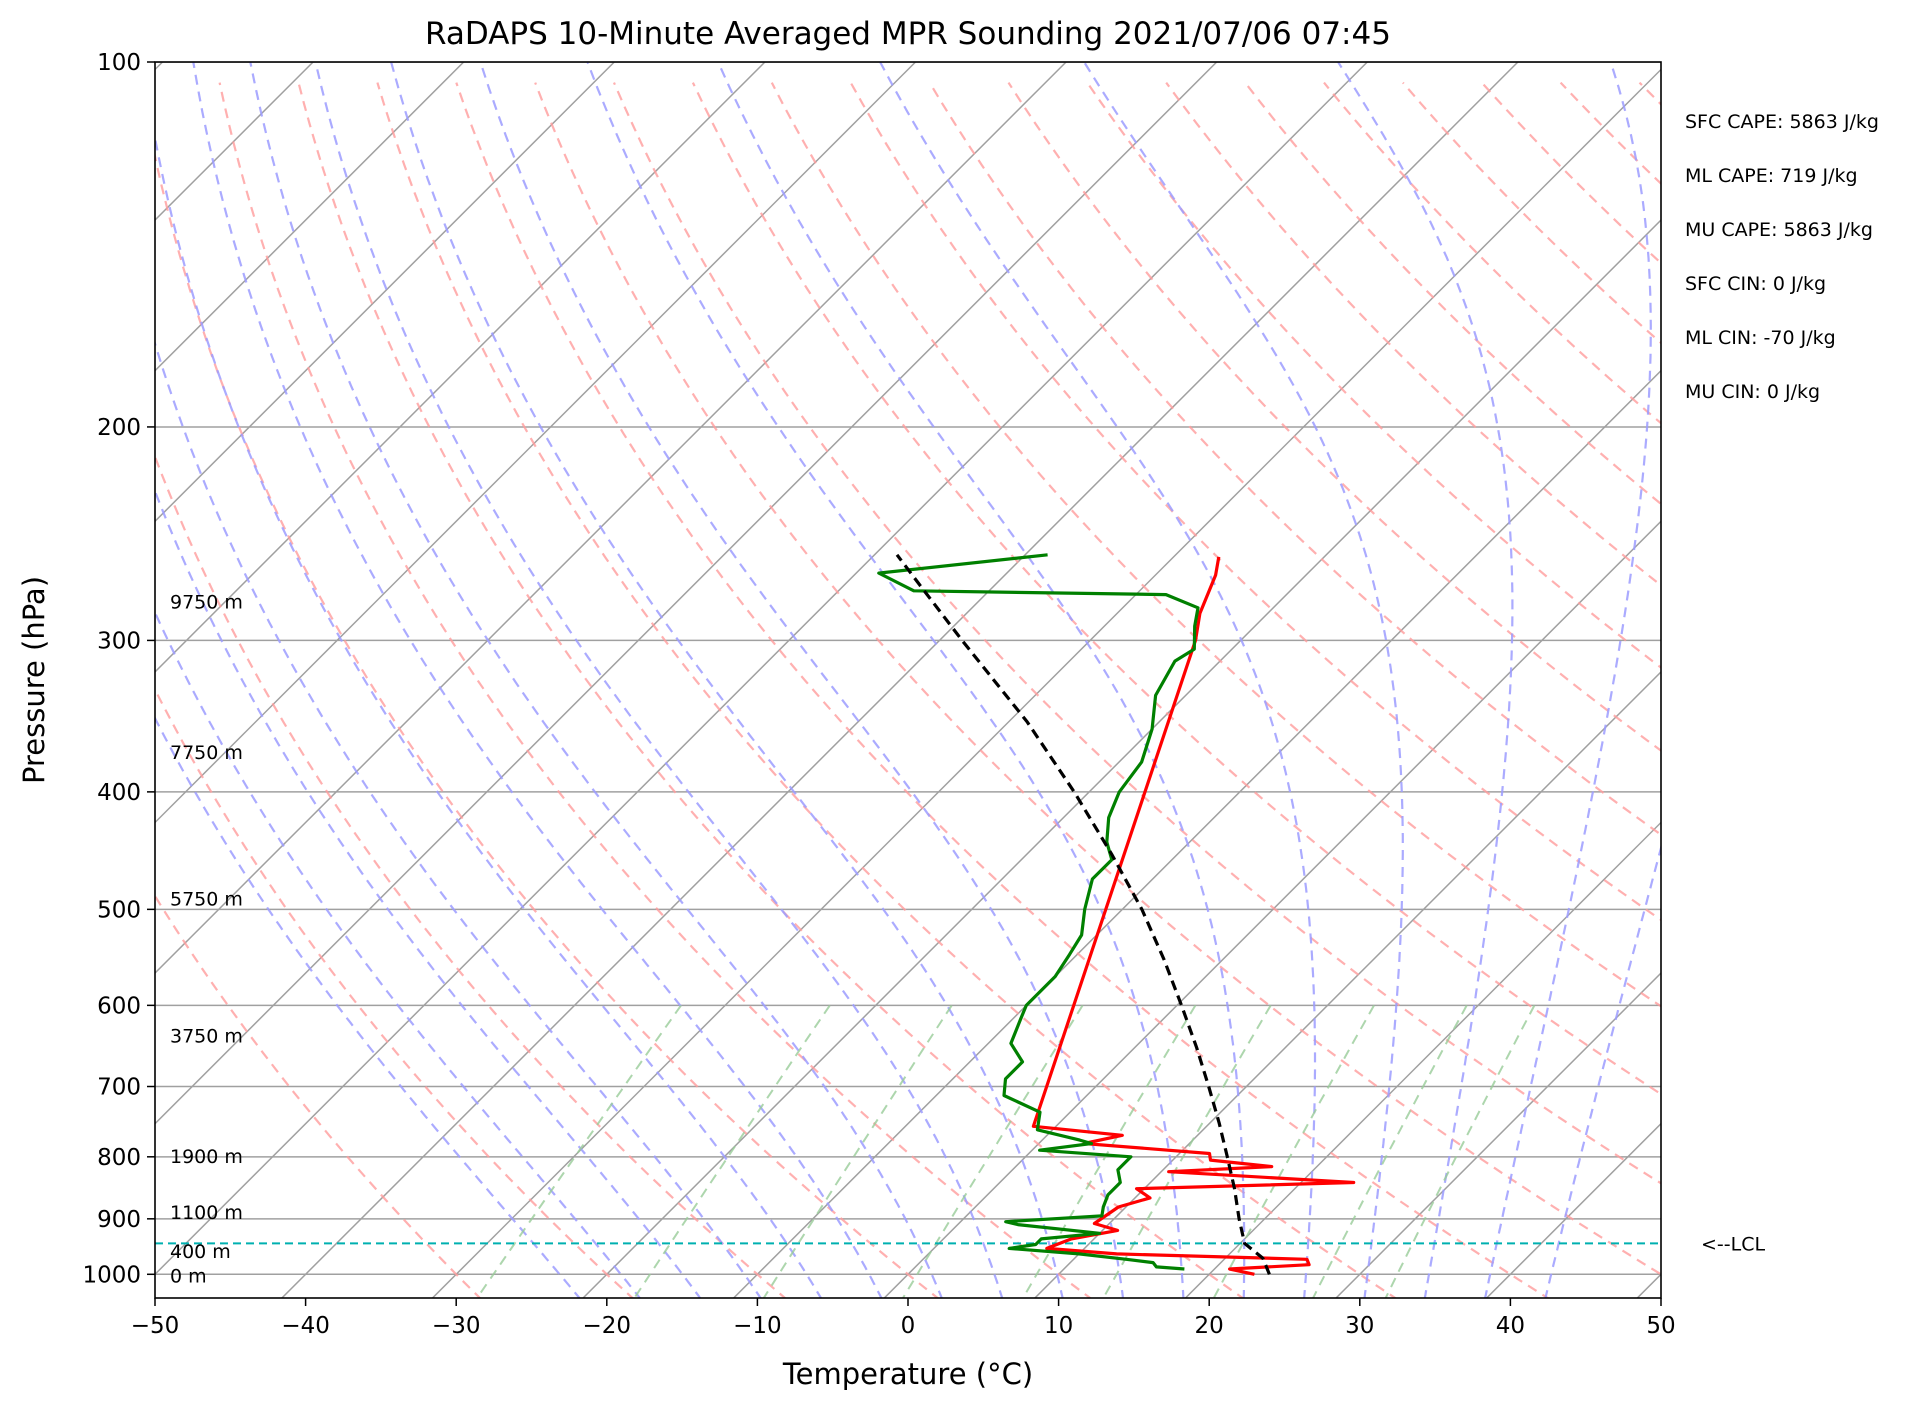 The image size is (1925, 1406). What do you see at coordinates (1752, 392) in the screenshot?
I see `stability-index-label: MU CIN: 0 J/kg` at bounding box center [1752, 392].